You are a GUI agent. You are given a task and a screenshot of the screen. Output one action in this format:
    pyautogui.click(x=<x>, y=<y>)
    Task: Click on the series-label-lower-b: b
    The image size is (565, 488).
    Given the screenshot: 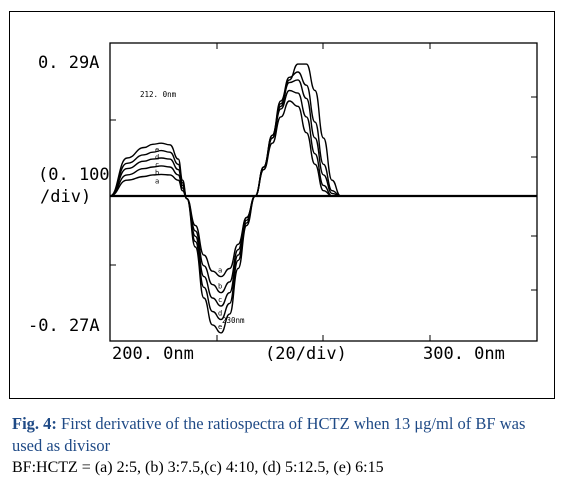 What is the action you would take?
    pyautogui.click(x=220, y=287)
    